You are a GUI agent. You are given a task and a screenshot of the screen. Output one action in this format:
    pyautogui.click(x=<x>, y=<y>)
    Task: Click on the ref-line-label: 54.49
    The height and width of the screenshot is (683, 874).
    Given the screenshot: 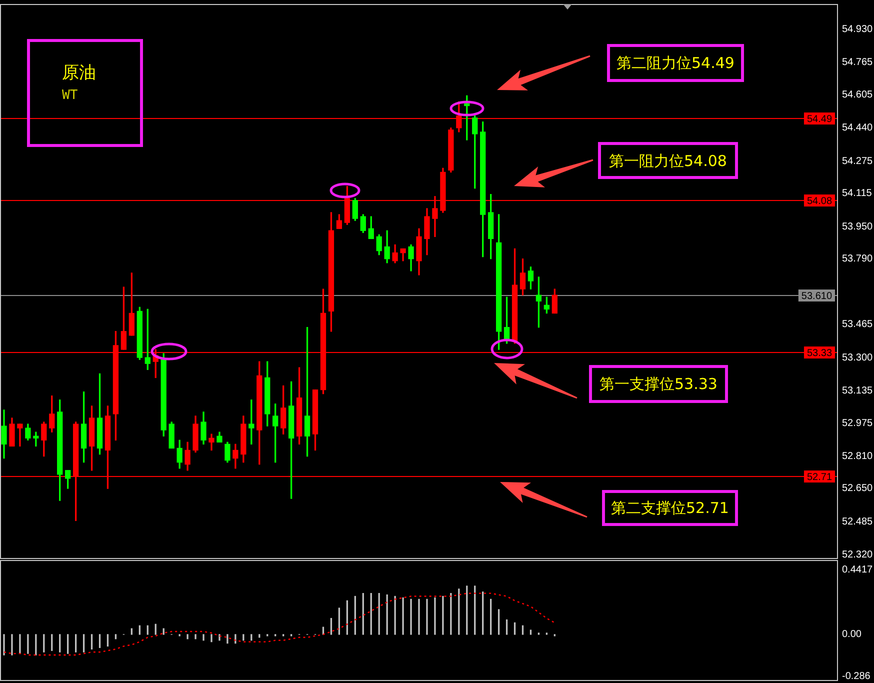 What is the action you would take?
    pyautogui.click(x=819, y=119)
    